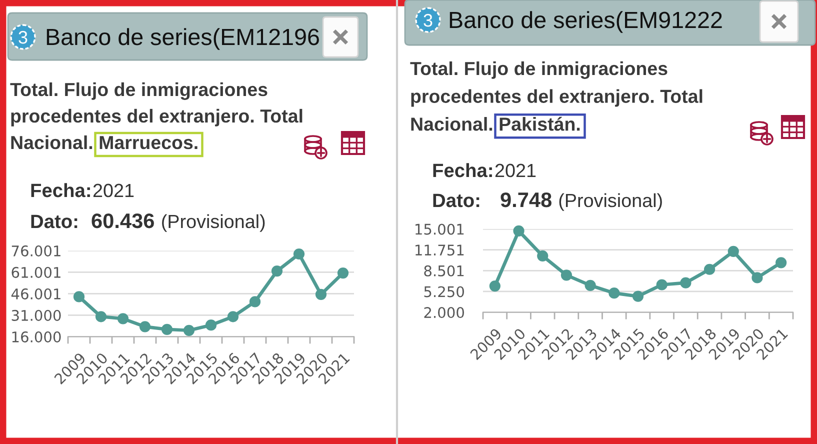  I want to click on y-tick-label: 8.501, so click(444, 270).